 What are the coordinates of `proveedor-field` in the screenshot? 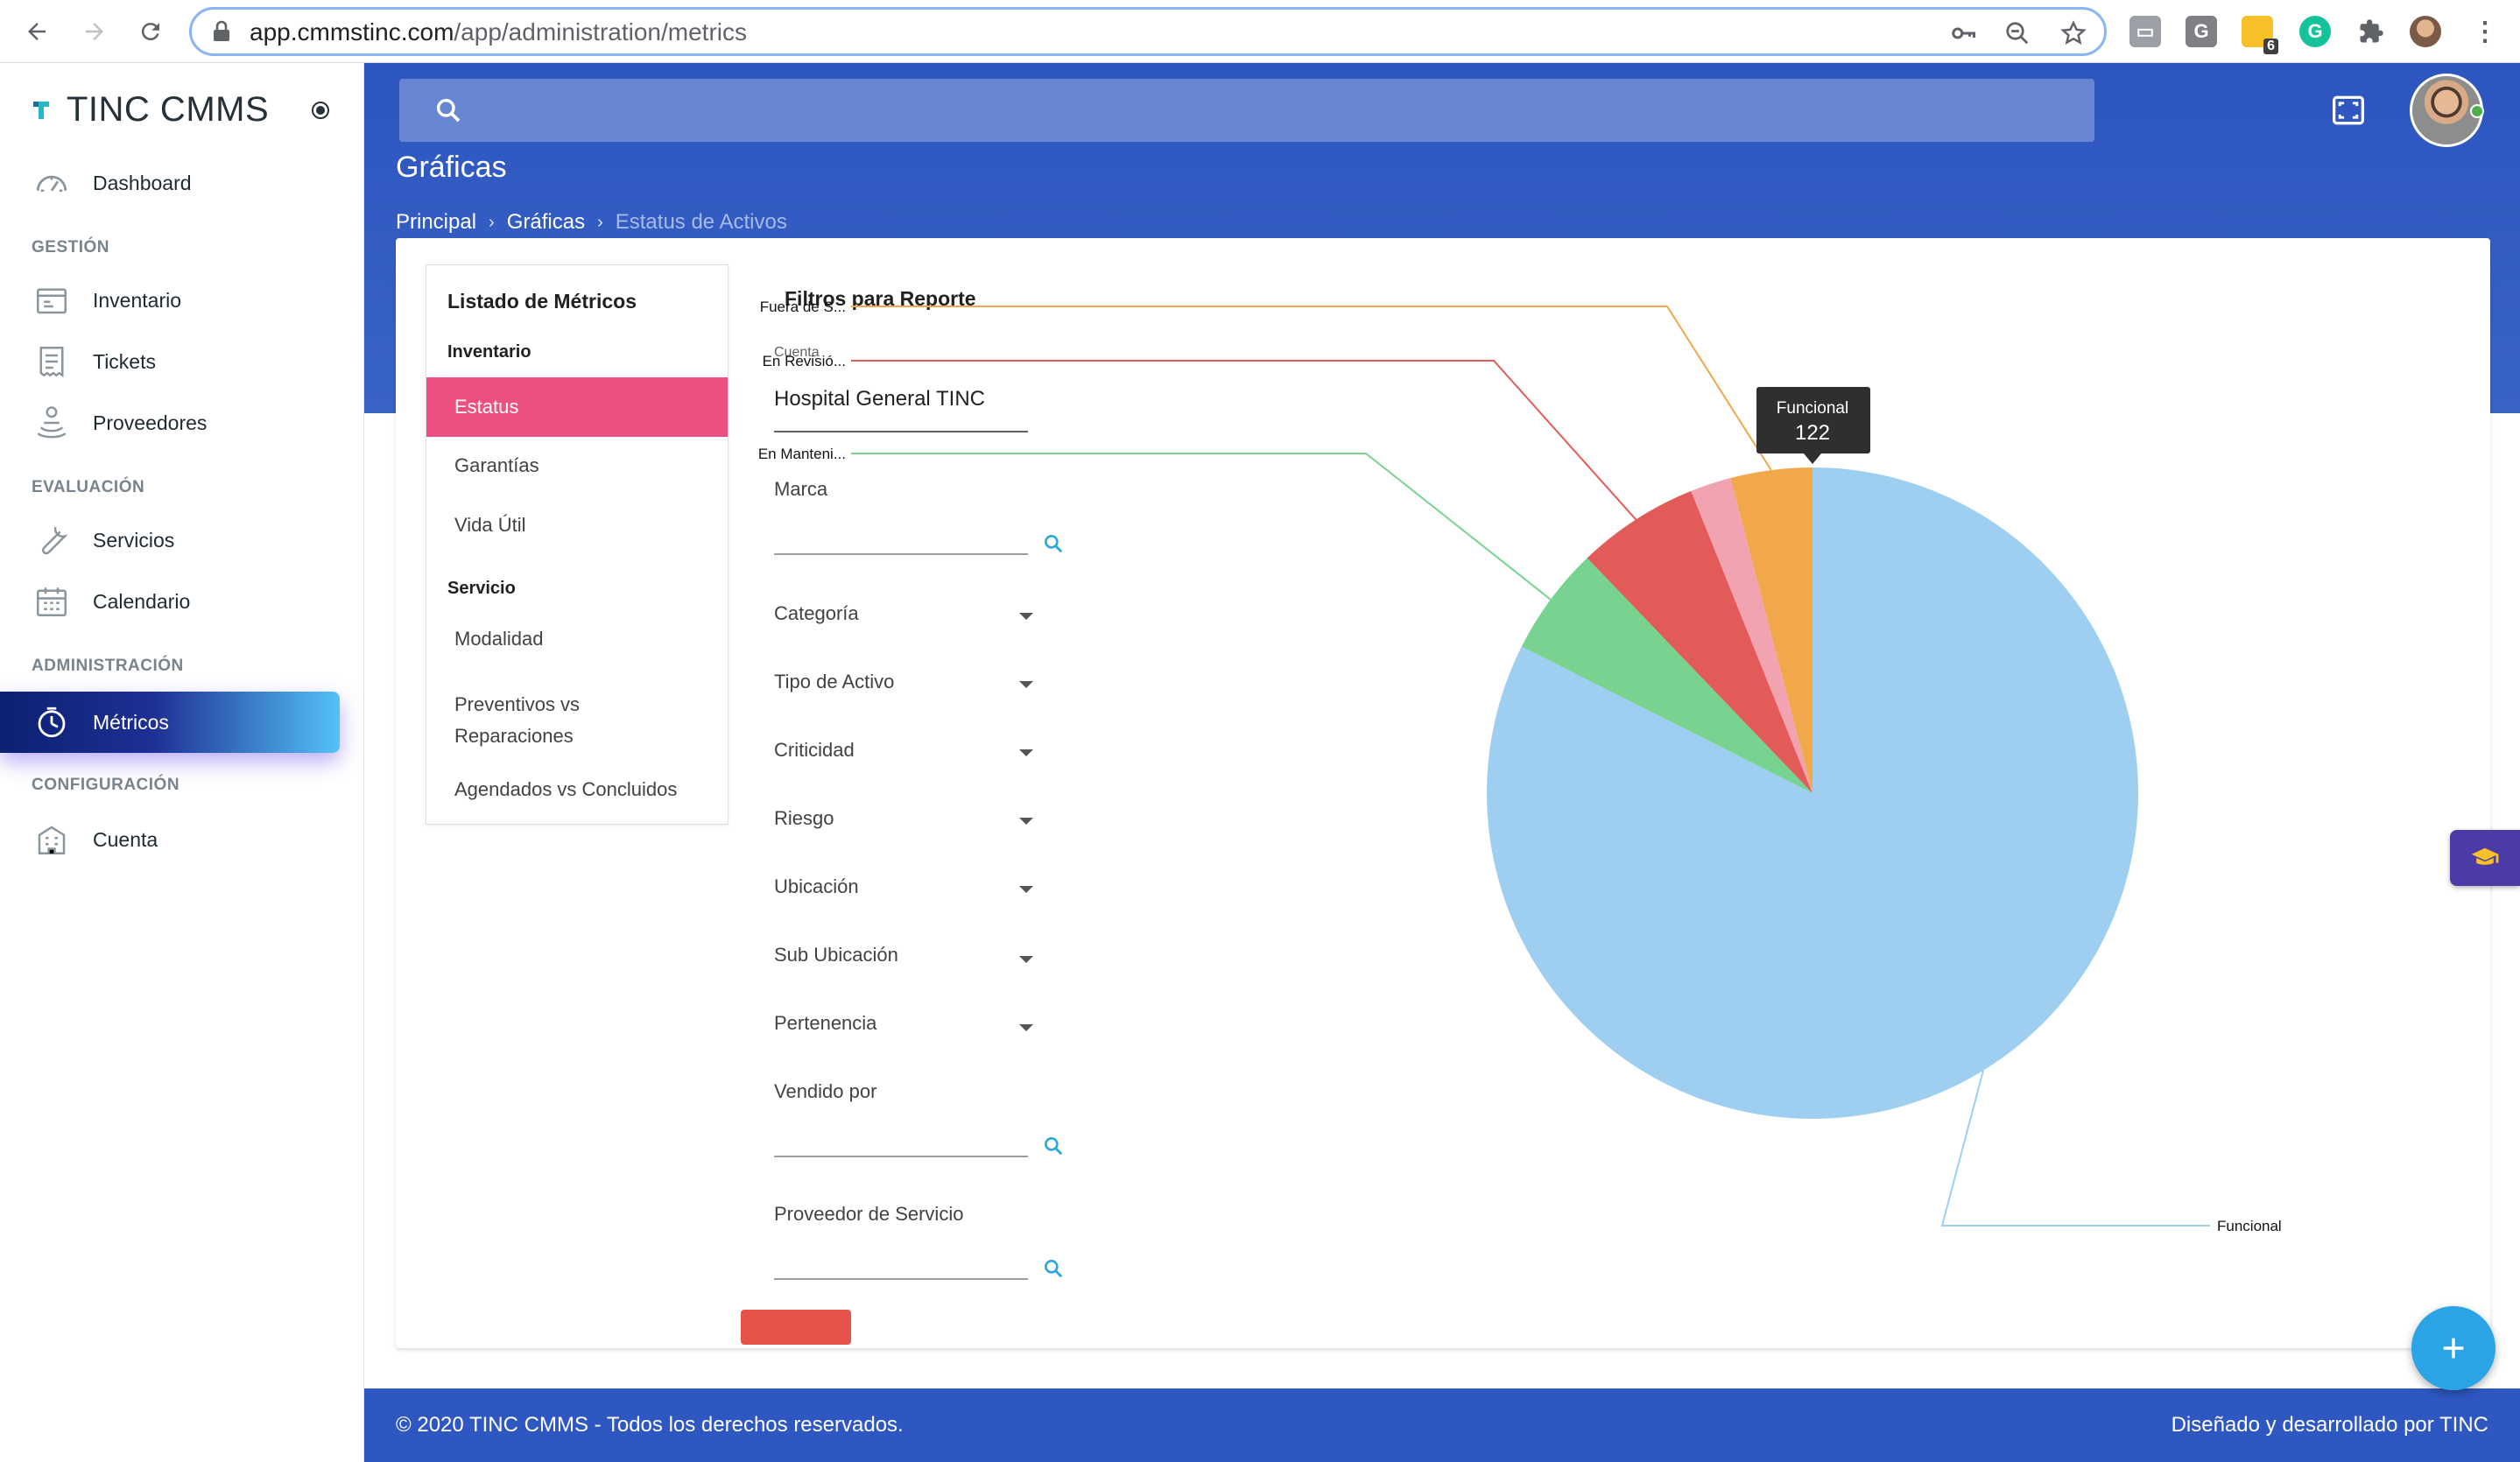 It's located at (901, 1279).